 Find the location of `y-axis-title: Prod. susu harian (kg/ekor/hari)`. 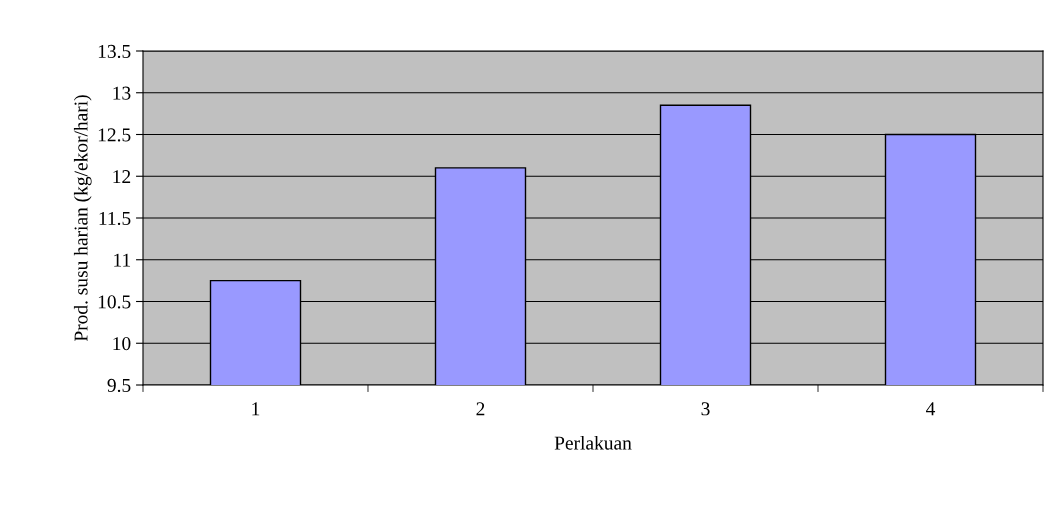

y-axis-title: Prod. susu harian (kg/ekor/hari) is located at coordinates (82, 218).